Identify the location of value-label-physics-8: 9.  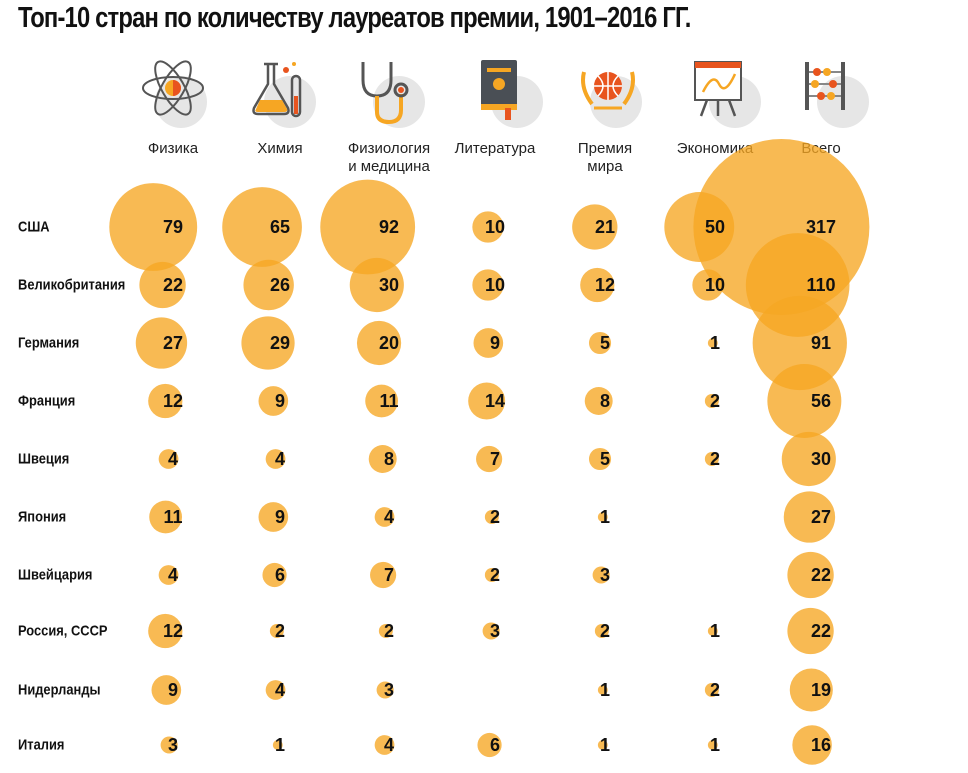
(173, 690).